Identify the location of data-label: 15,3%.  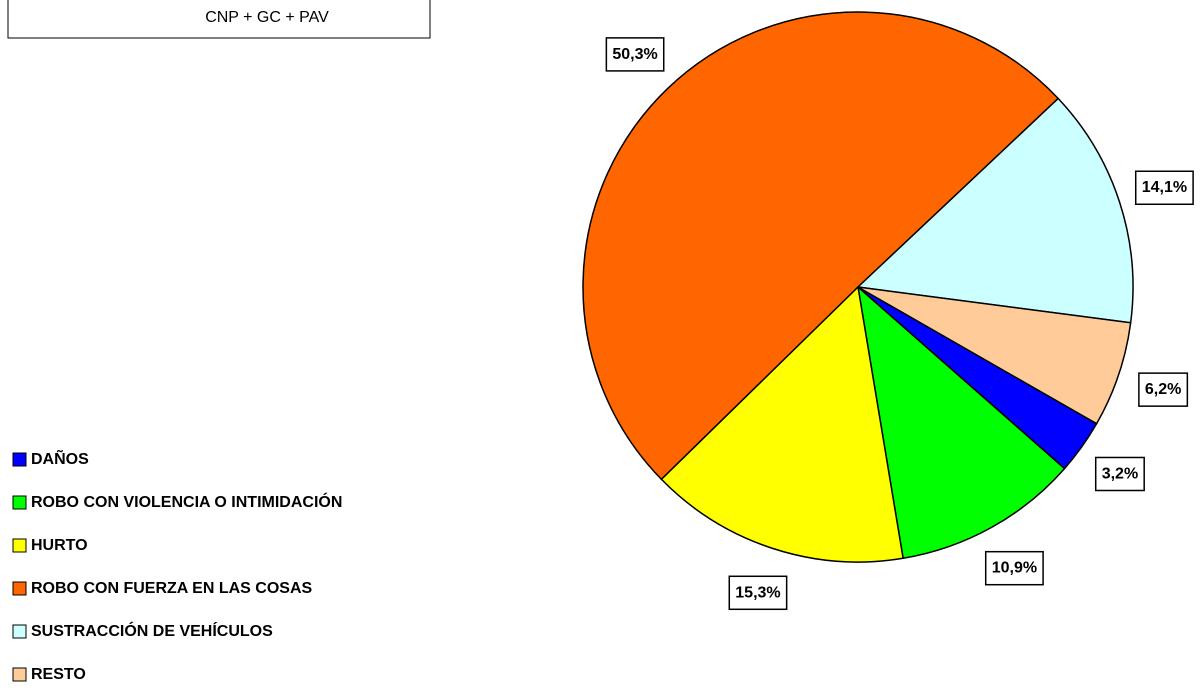
(757, 592).